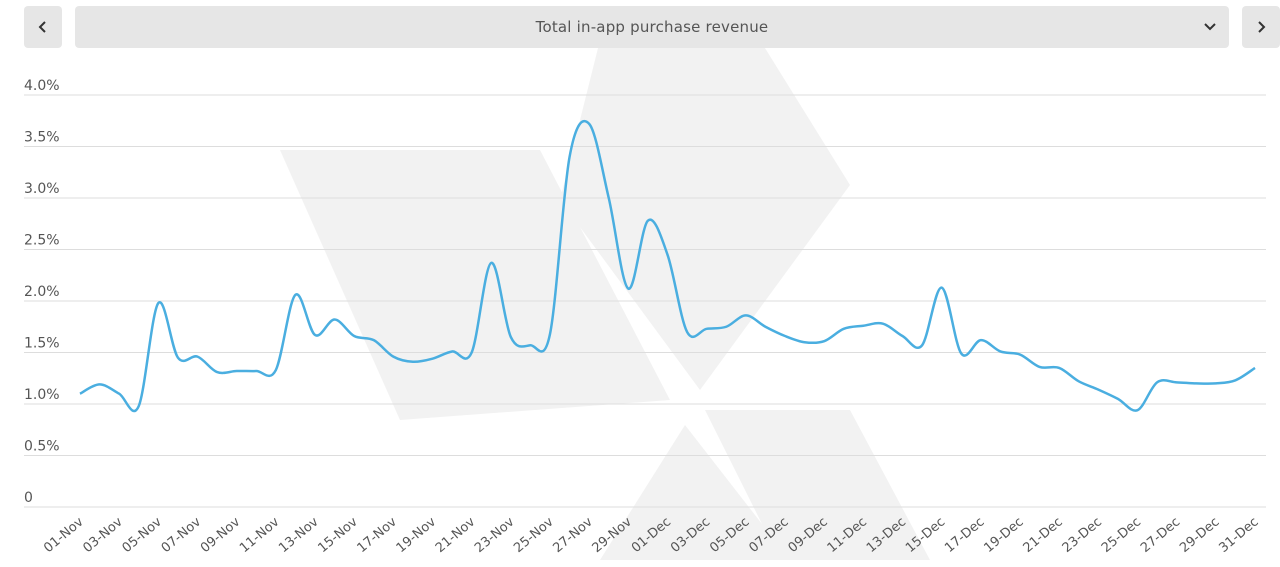 This screenshot has width=1280, height=567. What do you see at coordinates (260, 535) in the screenshot?
I see `x-tick-label: 11-Nov` at bounding box center [260, 535].